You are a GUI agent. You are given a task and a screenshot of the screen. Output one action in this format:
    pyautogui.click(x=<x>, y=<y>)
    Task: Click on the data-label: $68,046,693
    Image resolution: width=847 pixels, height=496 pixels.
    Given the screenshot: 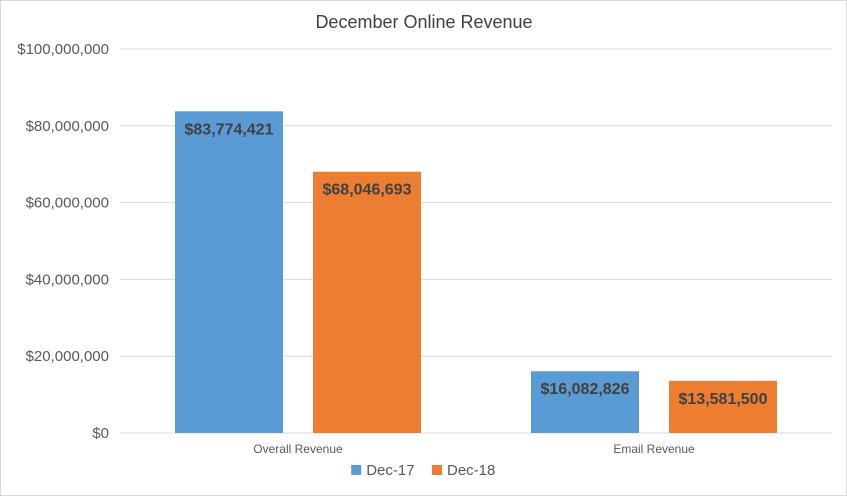 What is the action you would take?
    pyautogui.click(x=367, y=190)
    